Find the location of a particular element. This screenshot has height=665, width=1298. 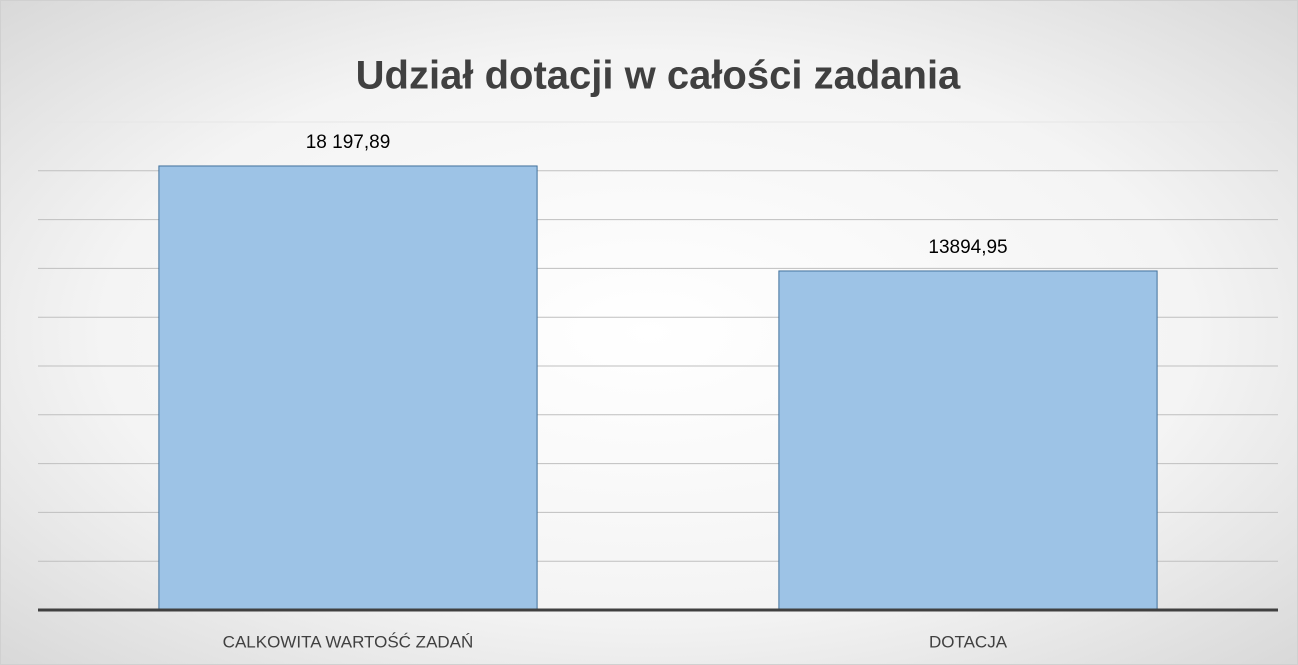

x-tick-label: DOTACJA is located at coordinates (968, 641).